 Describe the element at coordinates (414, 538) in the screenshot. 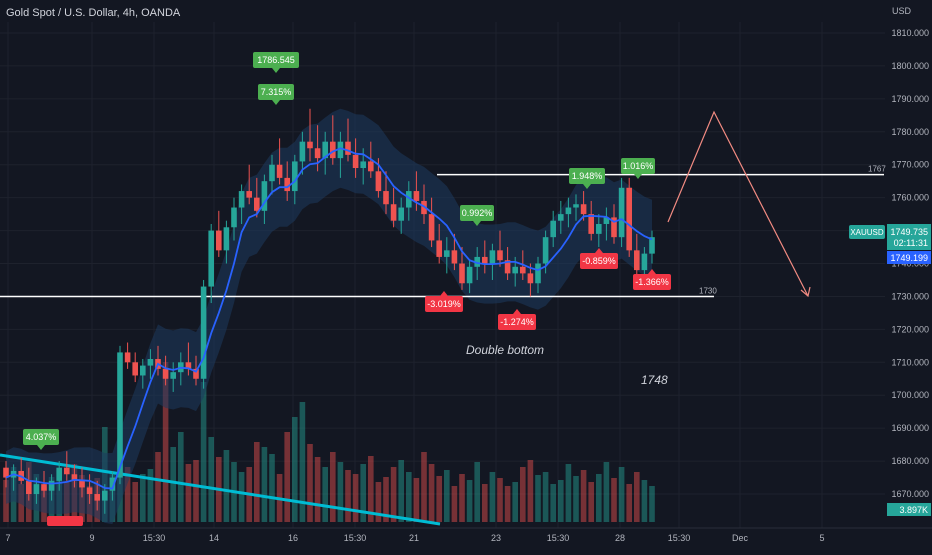

I see `time-tick-label: 21` at that location.